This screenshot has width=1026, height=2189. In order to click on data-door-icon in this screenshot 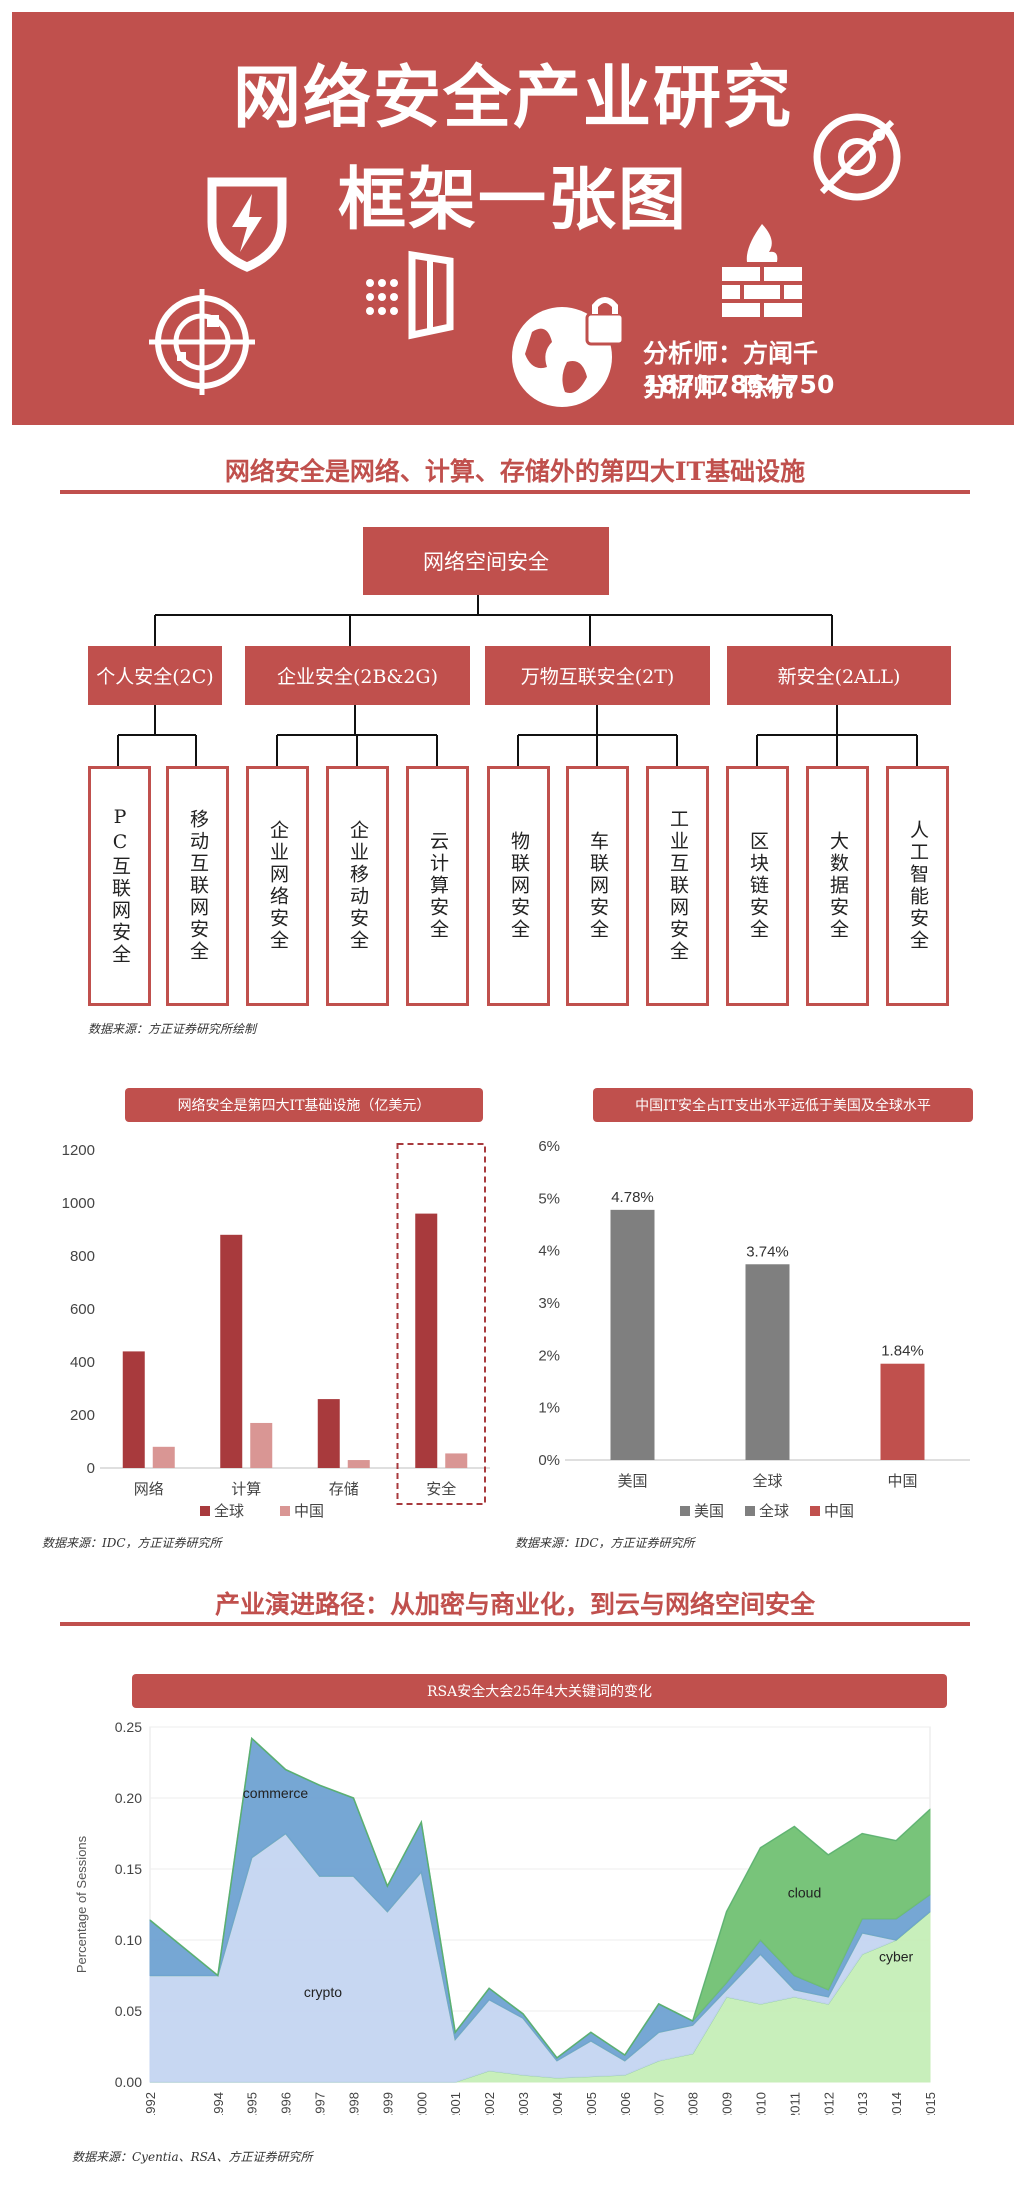, I will do `click(410, 295)`.